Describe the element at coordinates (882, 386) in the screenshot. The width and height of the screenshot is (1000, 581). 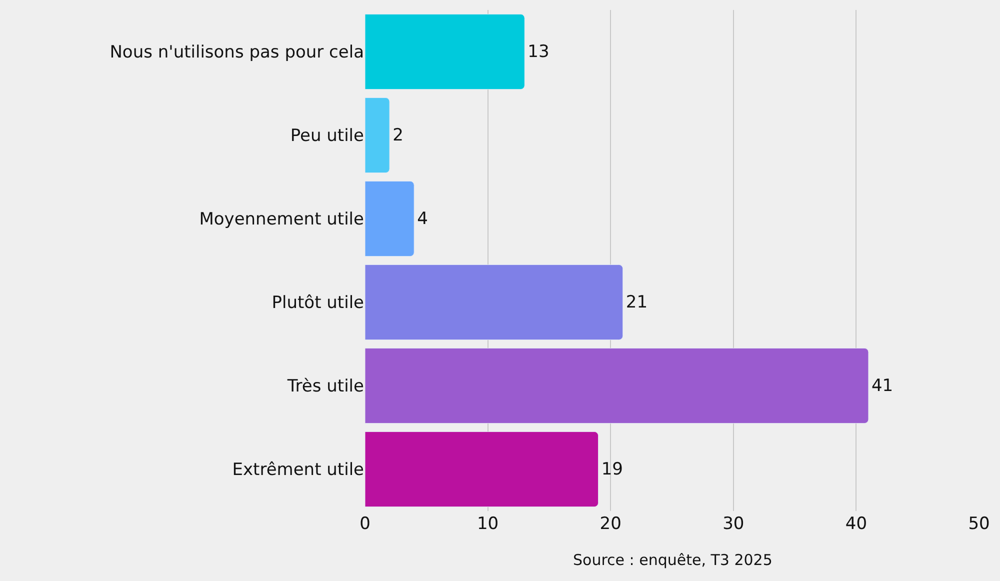
I see `data-label: 41` at that location.